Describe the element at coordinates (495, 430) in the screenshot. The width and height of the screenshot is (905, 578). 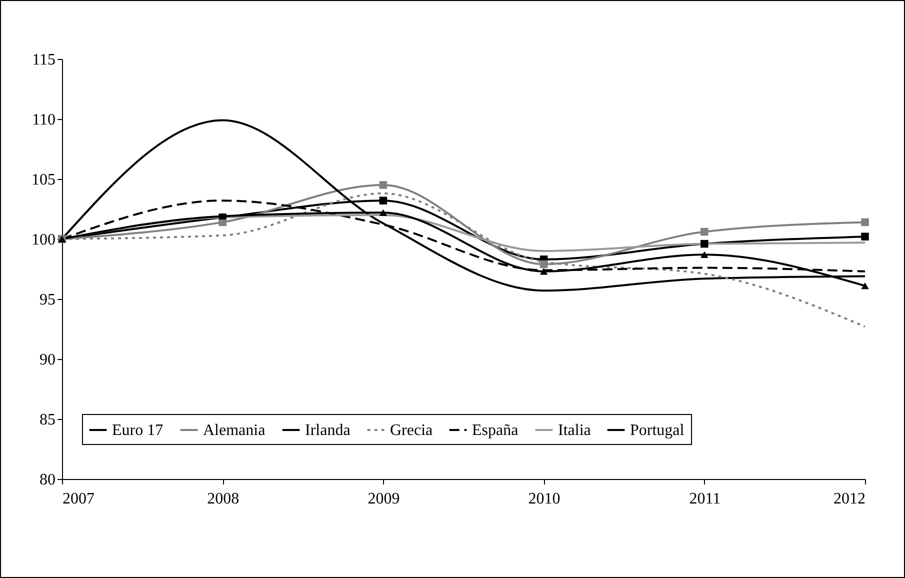
I see `legend-label: España` at that location.